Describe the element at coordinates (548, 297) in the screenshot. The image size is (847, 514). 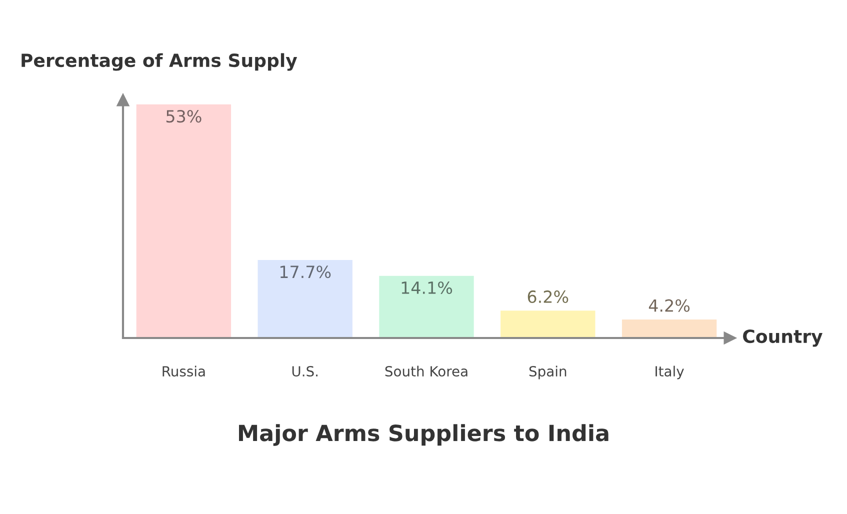
I see `data-label: 6.2%` at that location.